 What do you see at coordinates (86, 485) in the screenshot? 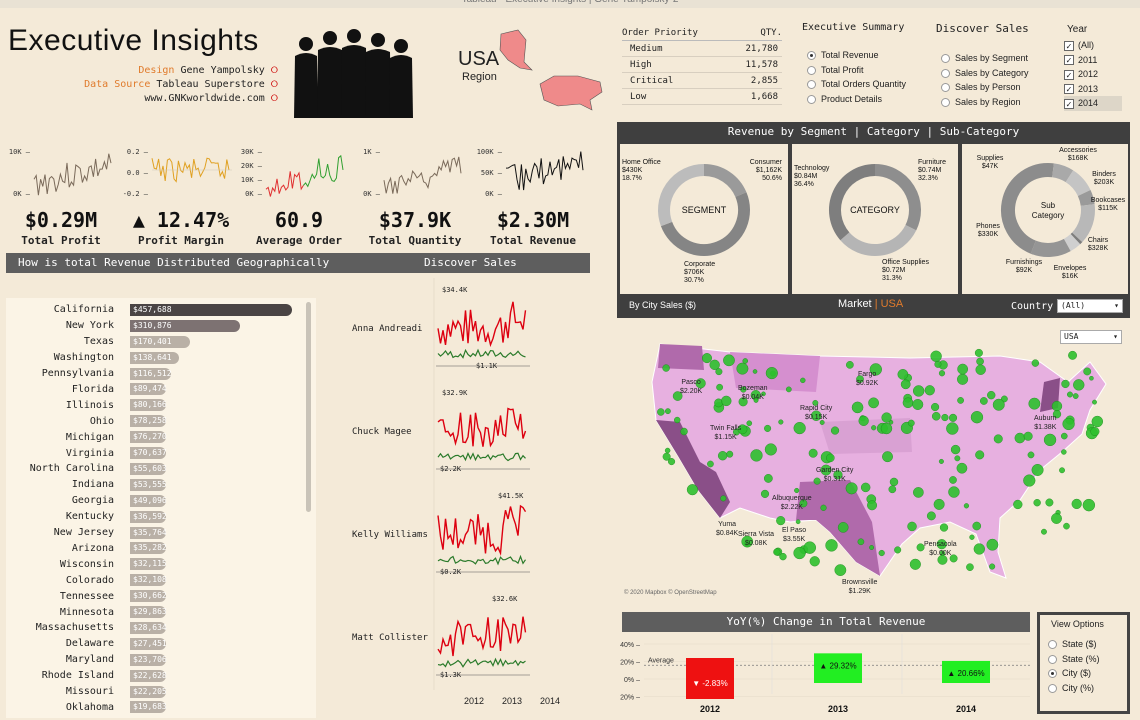
I see `state-row: Indiana $53,555` at bounding box center [86, 485].